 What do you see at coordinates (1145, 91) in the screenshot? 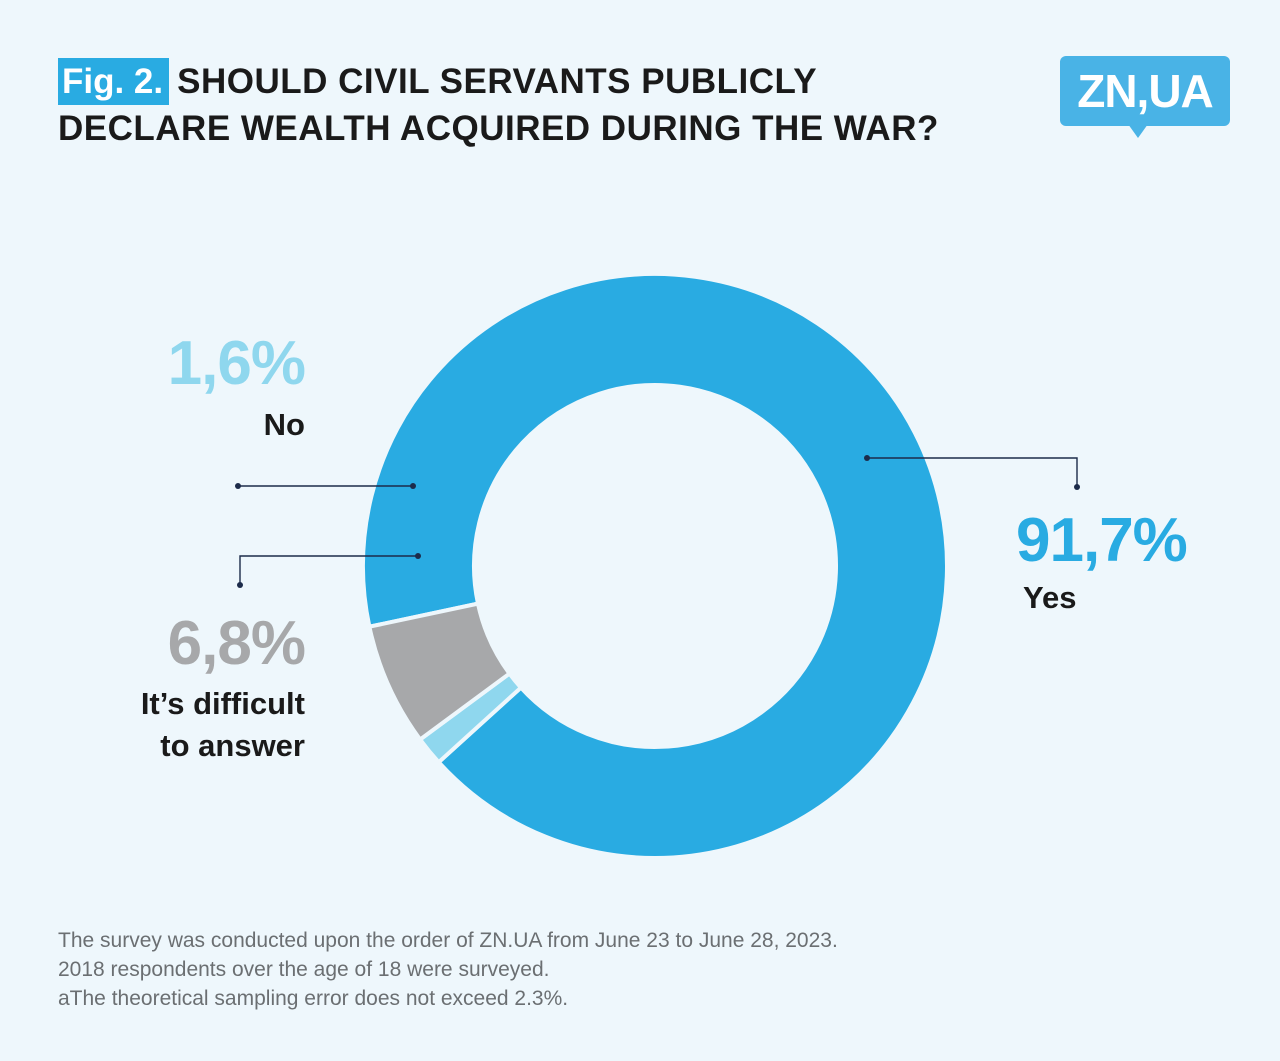
I see `zn-ua-logo: ZN,UA` at bounding box center [1145, 91].